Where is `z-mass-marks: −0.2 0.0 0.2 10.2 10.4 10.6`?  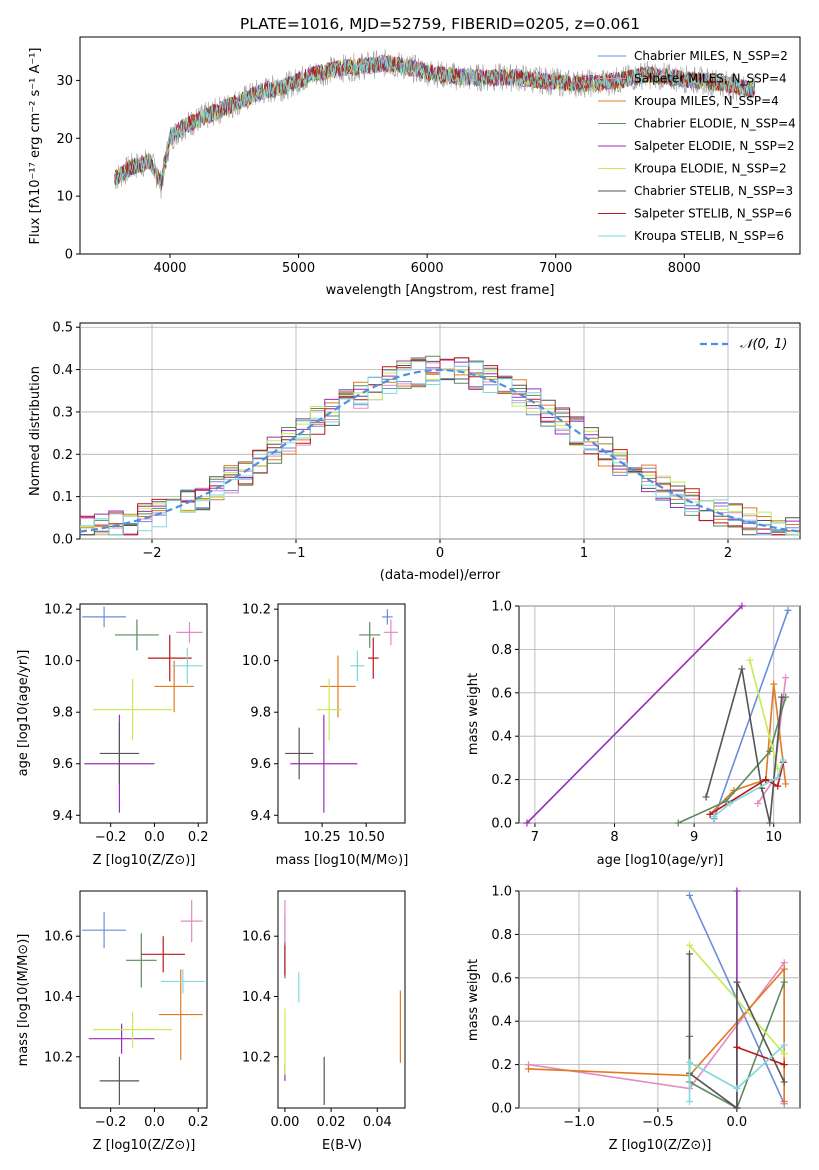
z-mass-marks: −0.2 0.0 0.2 10.2 10.4 10.6 is located at coordinates (126, 1015).